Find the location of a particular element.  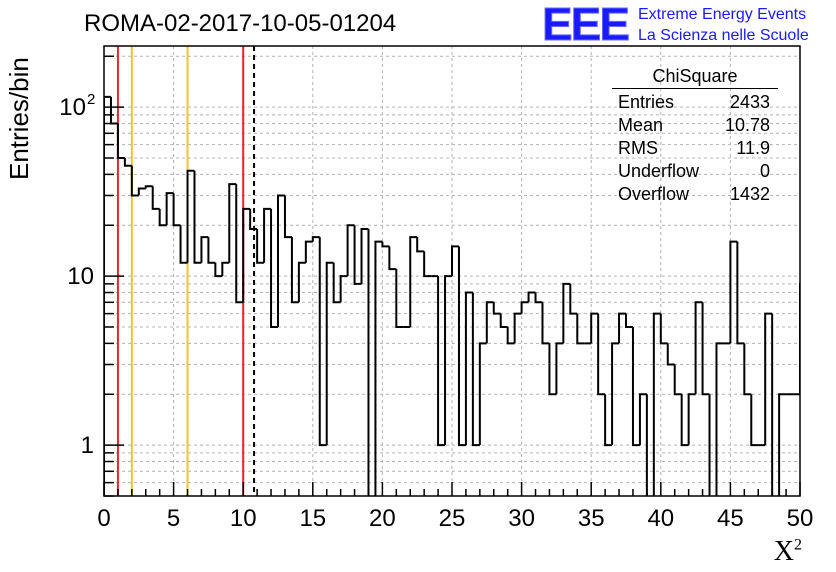

x-tick-label: 10 is located at coordinates (243, 518).